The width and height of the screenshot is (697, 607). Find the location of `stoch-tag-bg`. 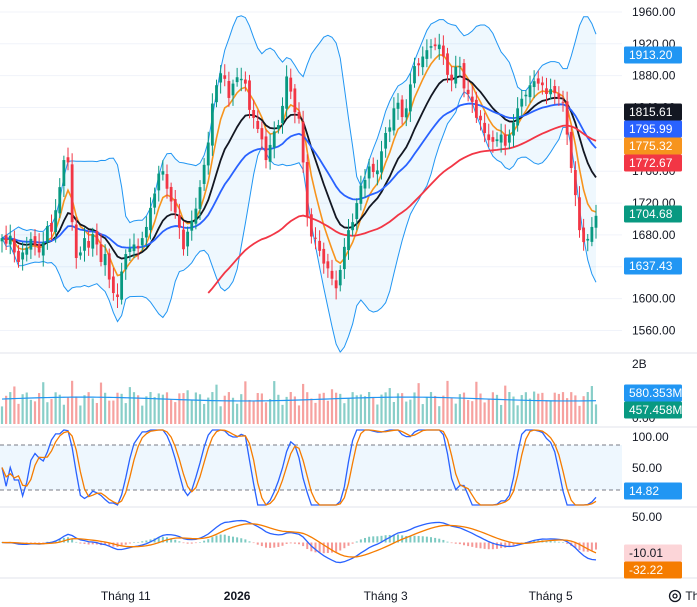

stoch-tag-bg is located at coordinates (653, 491).